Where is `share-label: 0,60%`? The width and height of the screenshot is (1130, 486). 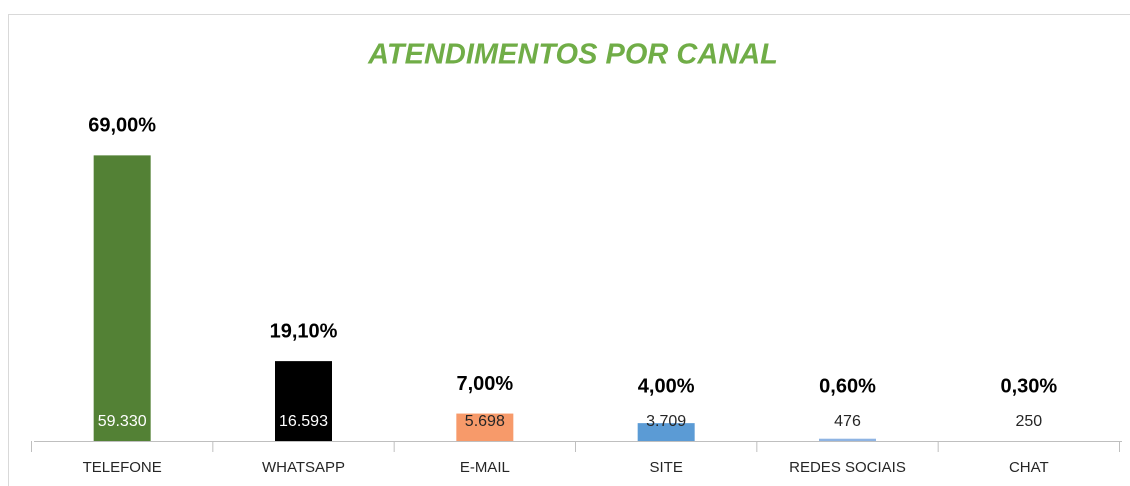 share-label: 0,60% is located at coordinates (847, 386).